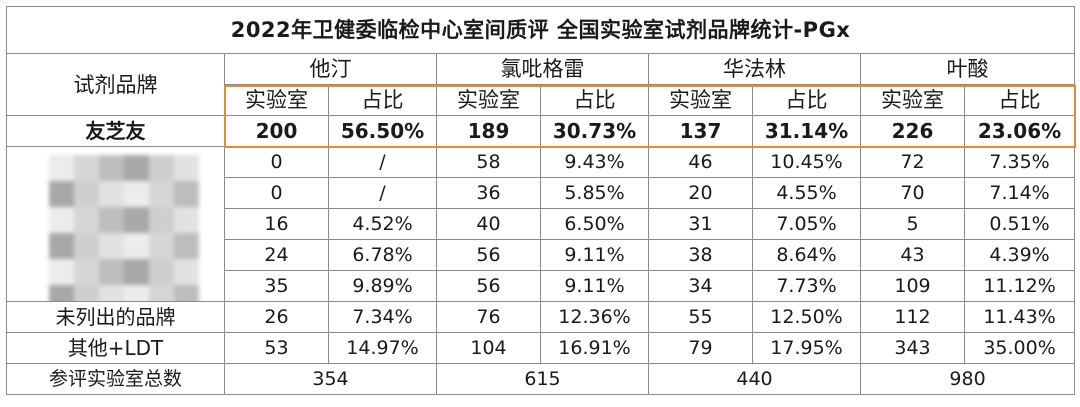 The height and width of the screenshot is (407, 1080). I want to click on total-labs-cell: 615, so click(542, 379).